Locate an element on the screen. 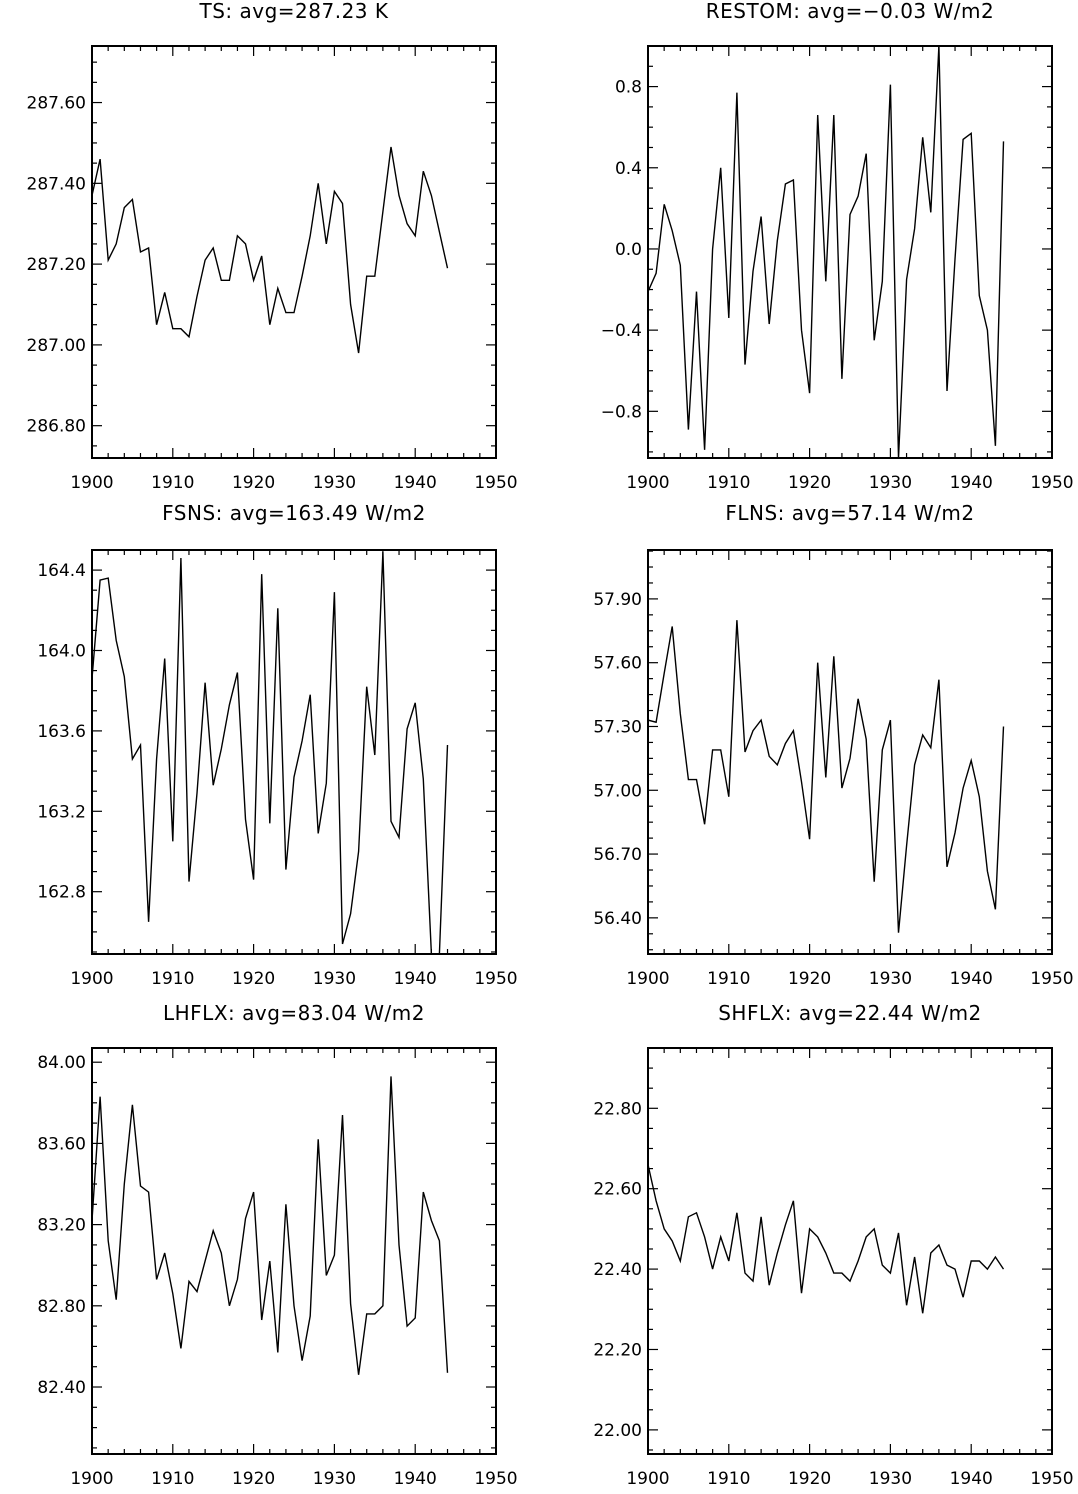 The height and width of the screenshot is (1494, 1078). y-tick-label: 56.70 is located at coordinates (617, 855).